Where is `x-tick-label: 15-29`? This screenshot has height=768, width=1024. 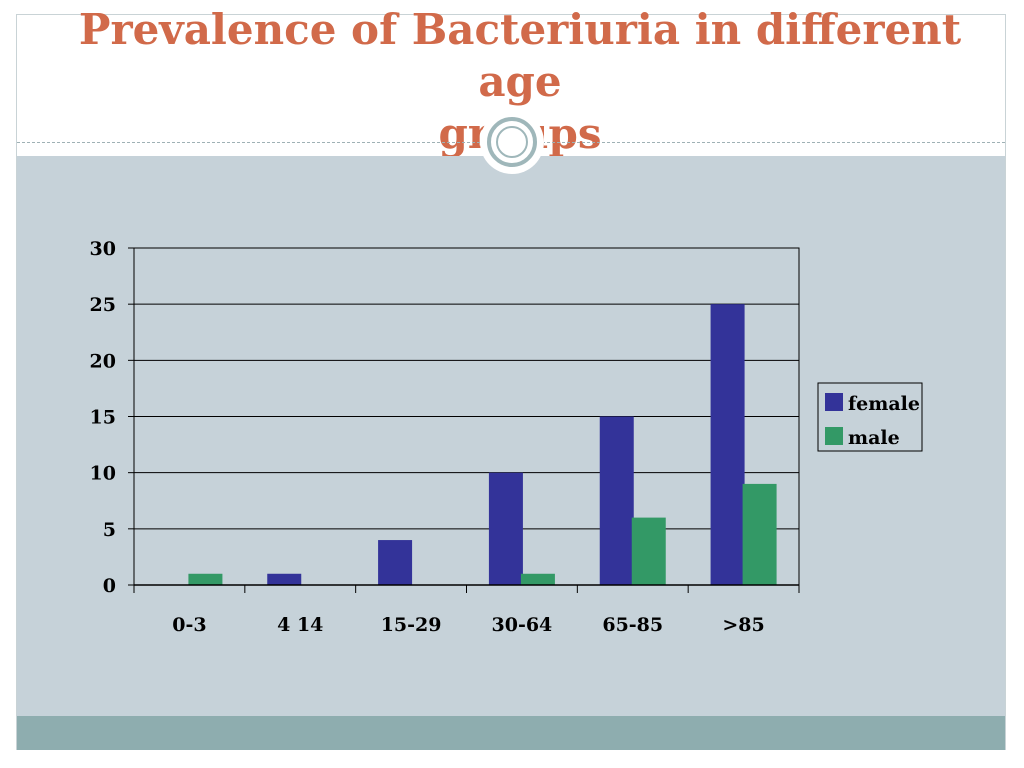
x-tick-label: 15-29 is located at coordinates (411, 625).